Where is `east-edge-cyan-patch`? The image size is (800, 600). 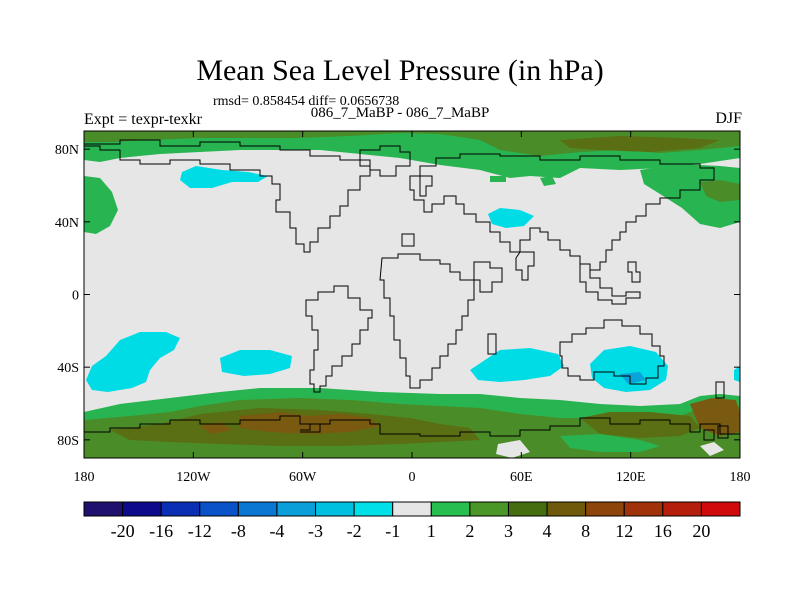 east-edge-cyan-patch is located at coordinates (737, 374).